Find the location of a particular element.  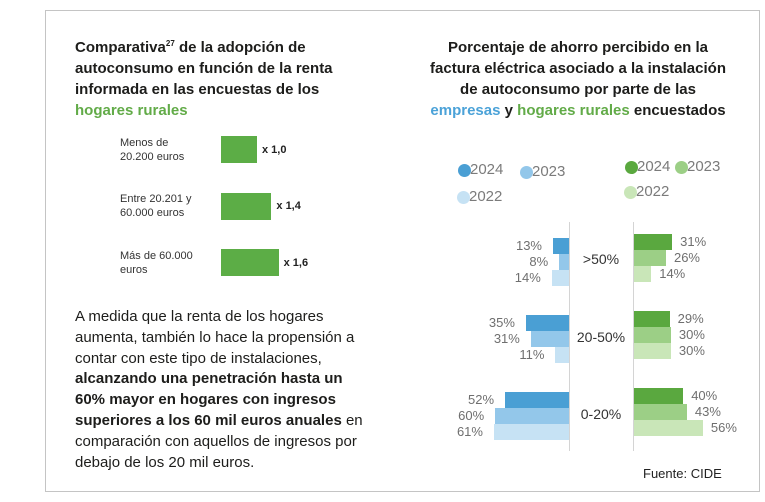

legend-item-companies-2024: 2024 is located at coordinates (483, 170).